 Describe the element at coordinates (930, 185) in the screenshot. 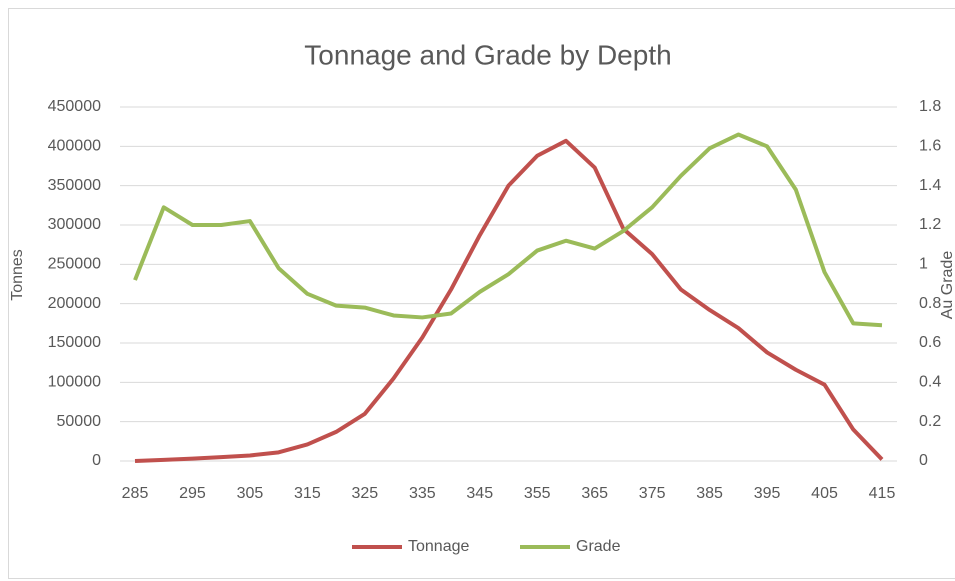

I see `y2-tick-label: 1.4` at that location.